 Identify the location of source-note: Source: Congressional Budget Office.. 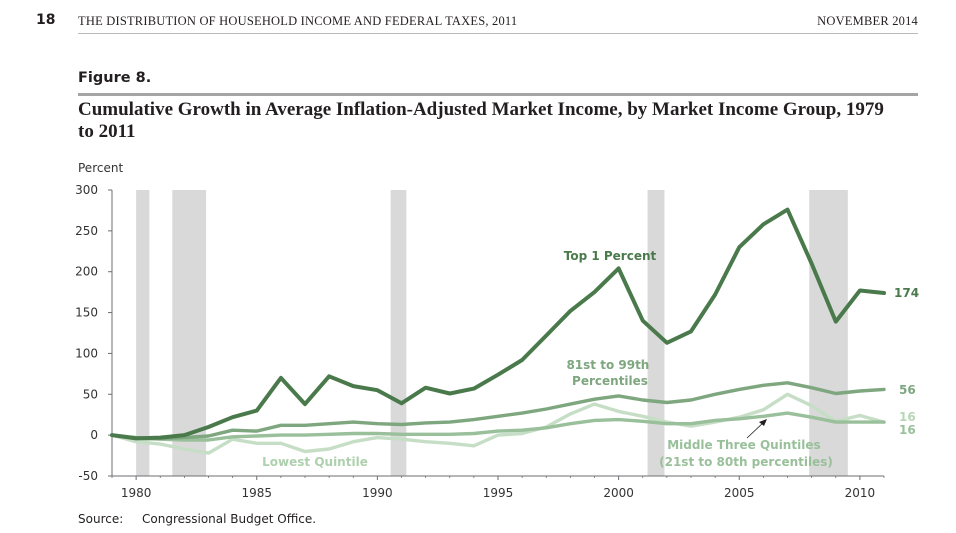
(197, 519).